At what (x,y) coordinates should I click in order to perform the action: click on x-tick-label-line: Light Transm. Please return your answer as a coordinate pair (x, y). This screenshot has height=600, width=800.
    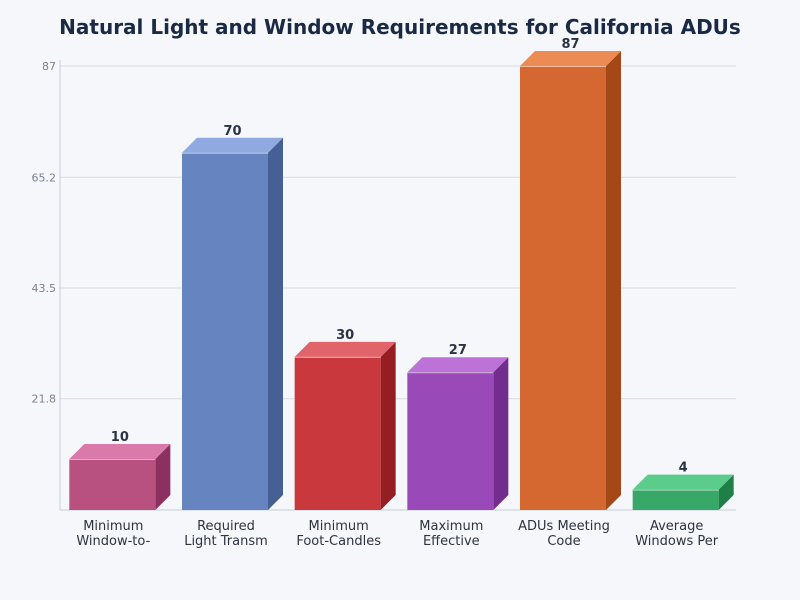
    Looking at the image, I should click on (226, 541).